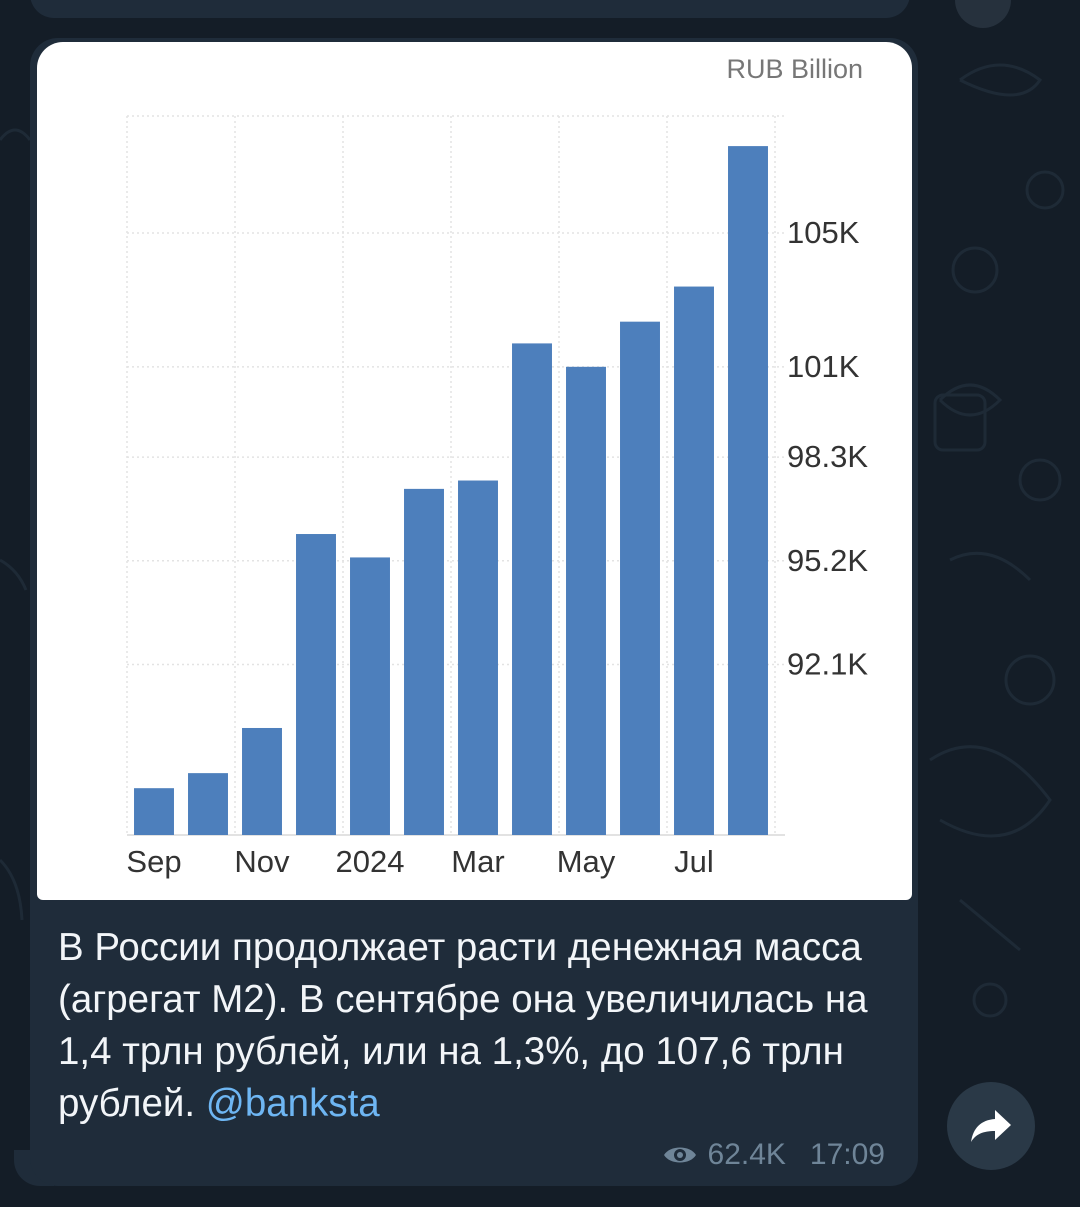 The image size is (1080, 1207). Describe the element at coordinates (586, 861) in the screenshot. I see `x-tick-label: May` at that location.